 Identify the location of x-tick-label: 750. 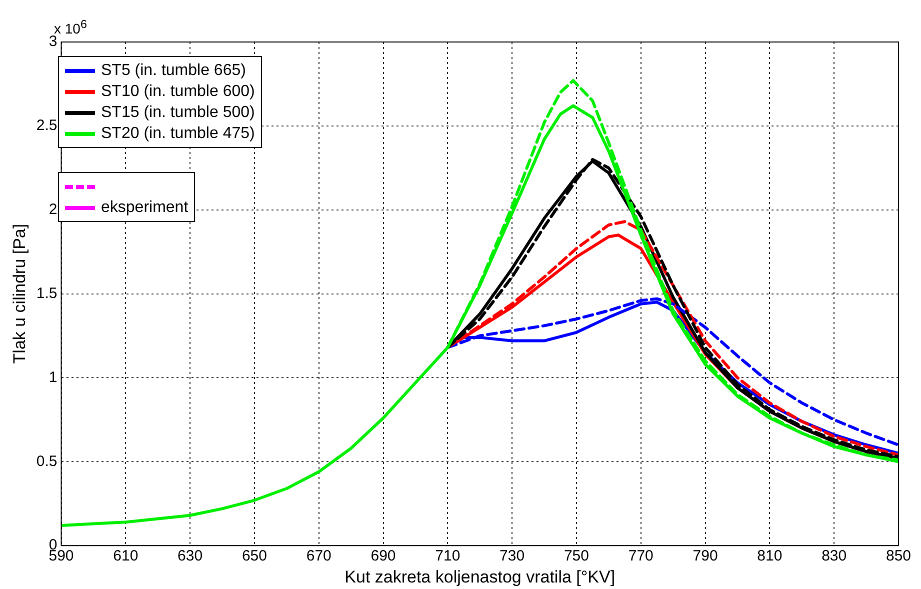
(576, 556).